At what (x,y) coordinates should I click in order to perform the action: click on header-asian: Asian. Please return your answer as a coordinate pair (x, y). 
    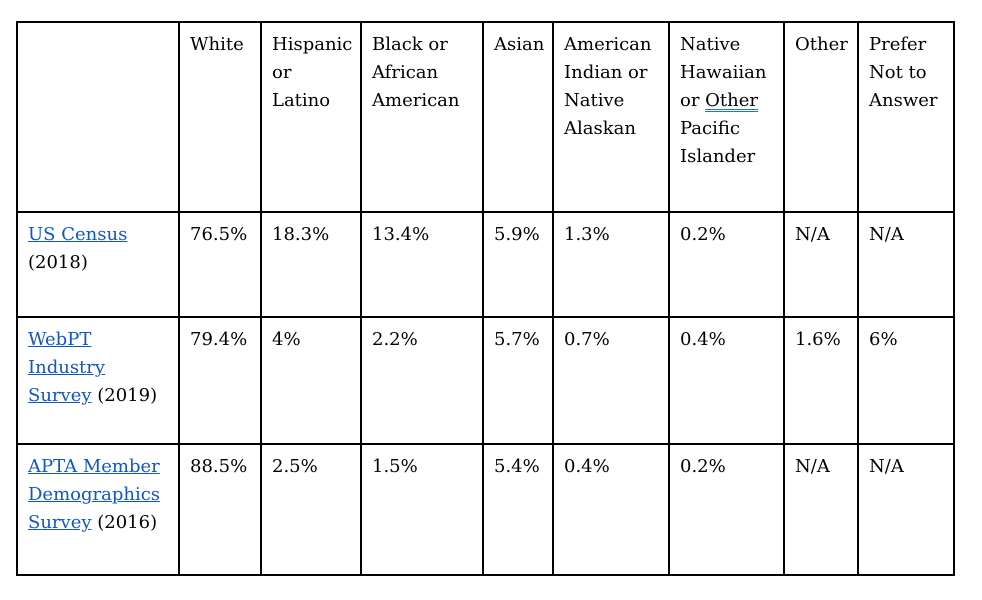
    Looking at the image, I should click on (518, 117).